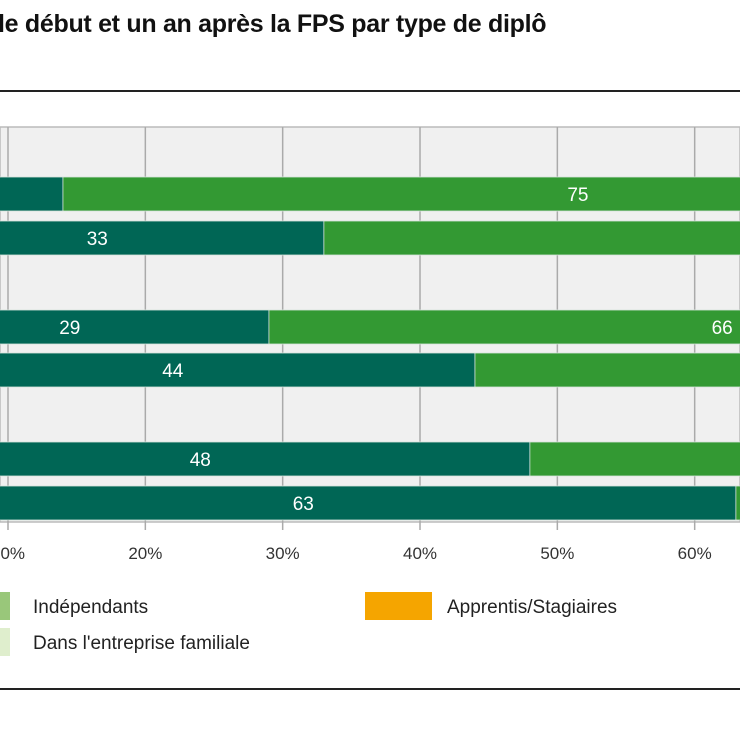 The height and width of the screenshot is (740, 740). Describe the element at coordinates (141, 643) in the screenshot. I see `legend-label: Dans l'entreprise familiale` at that location.